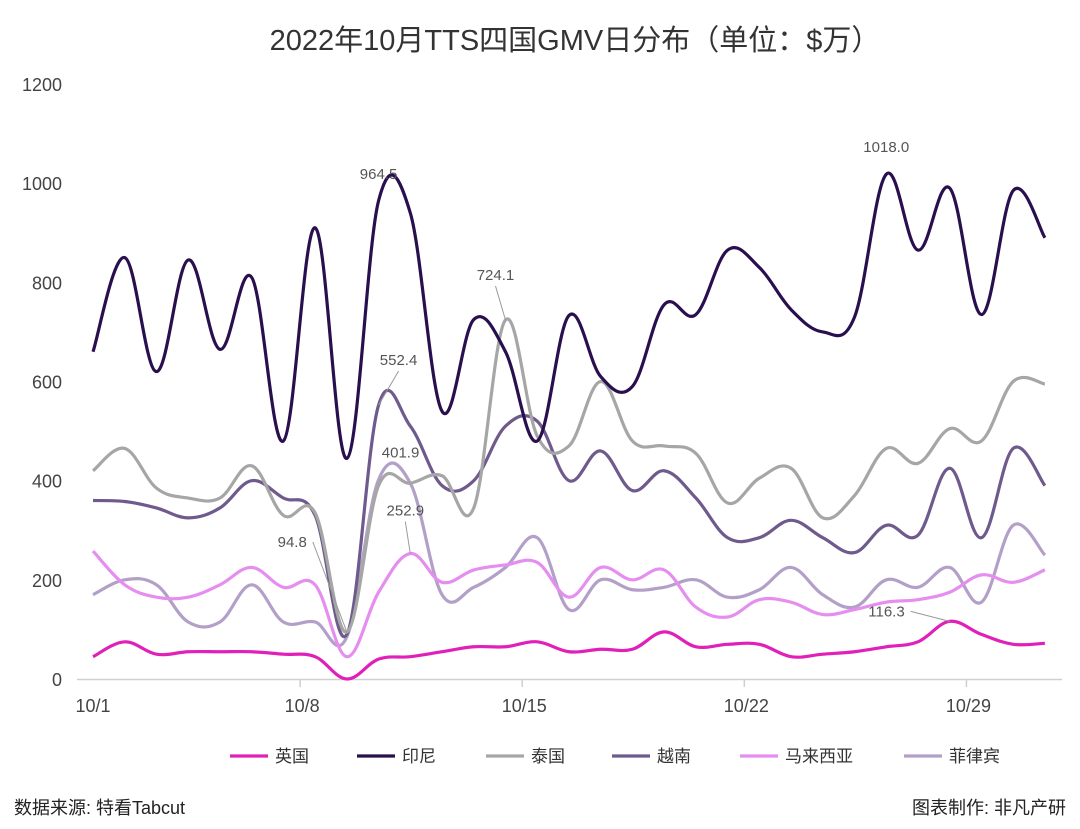 The image size is (1080, 829). I want to click on x-tick-label: 10/15, so click(524, 706).